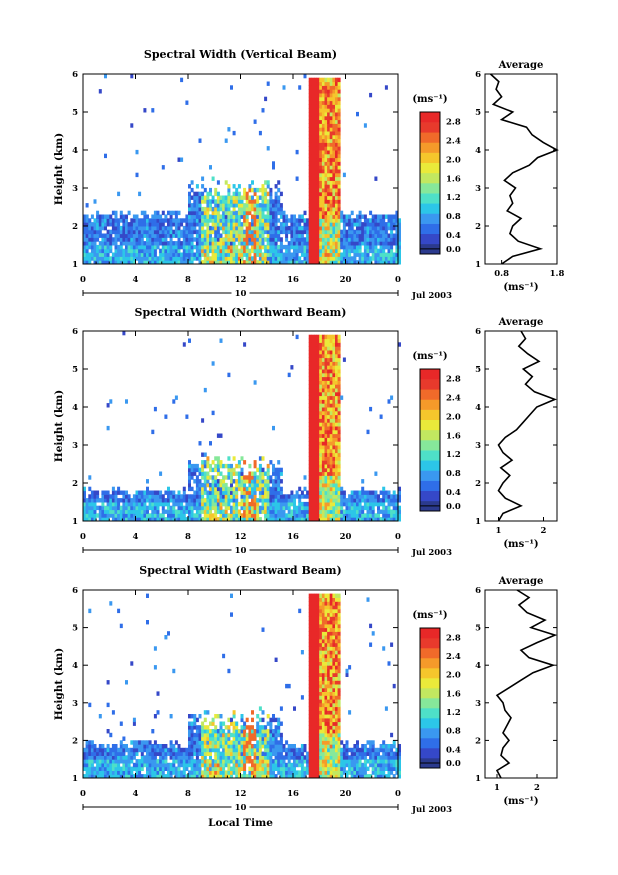 The image size is (618, 875). I want to click on profile-line, so click(527, 426).